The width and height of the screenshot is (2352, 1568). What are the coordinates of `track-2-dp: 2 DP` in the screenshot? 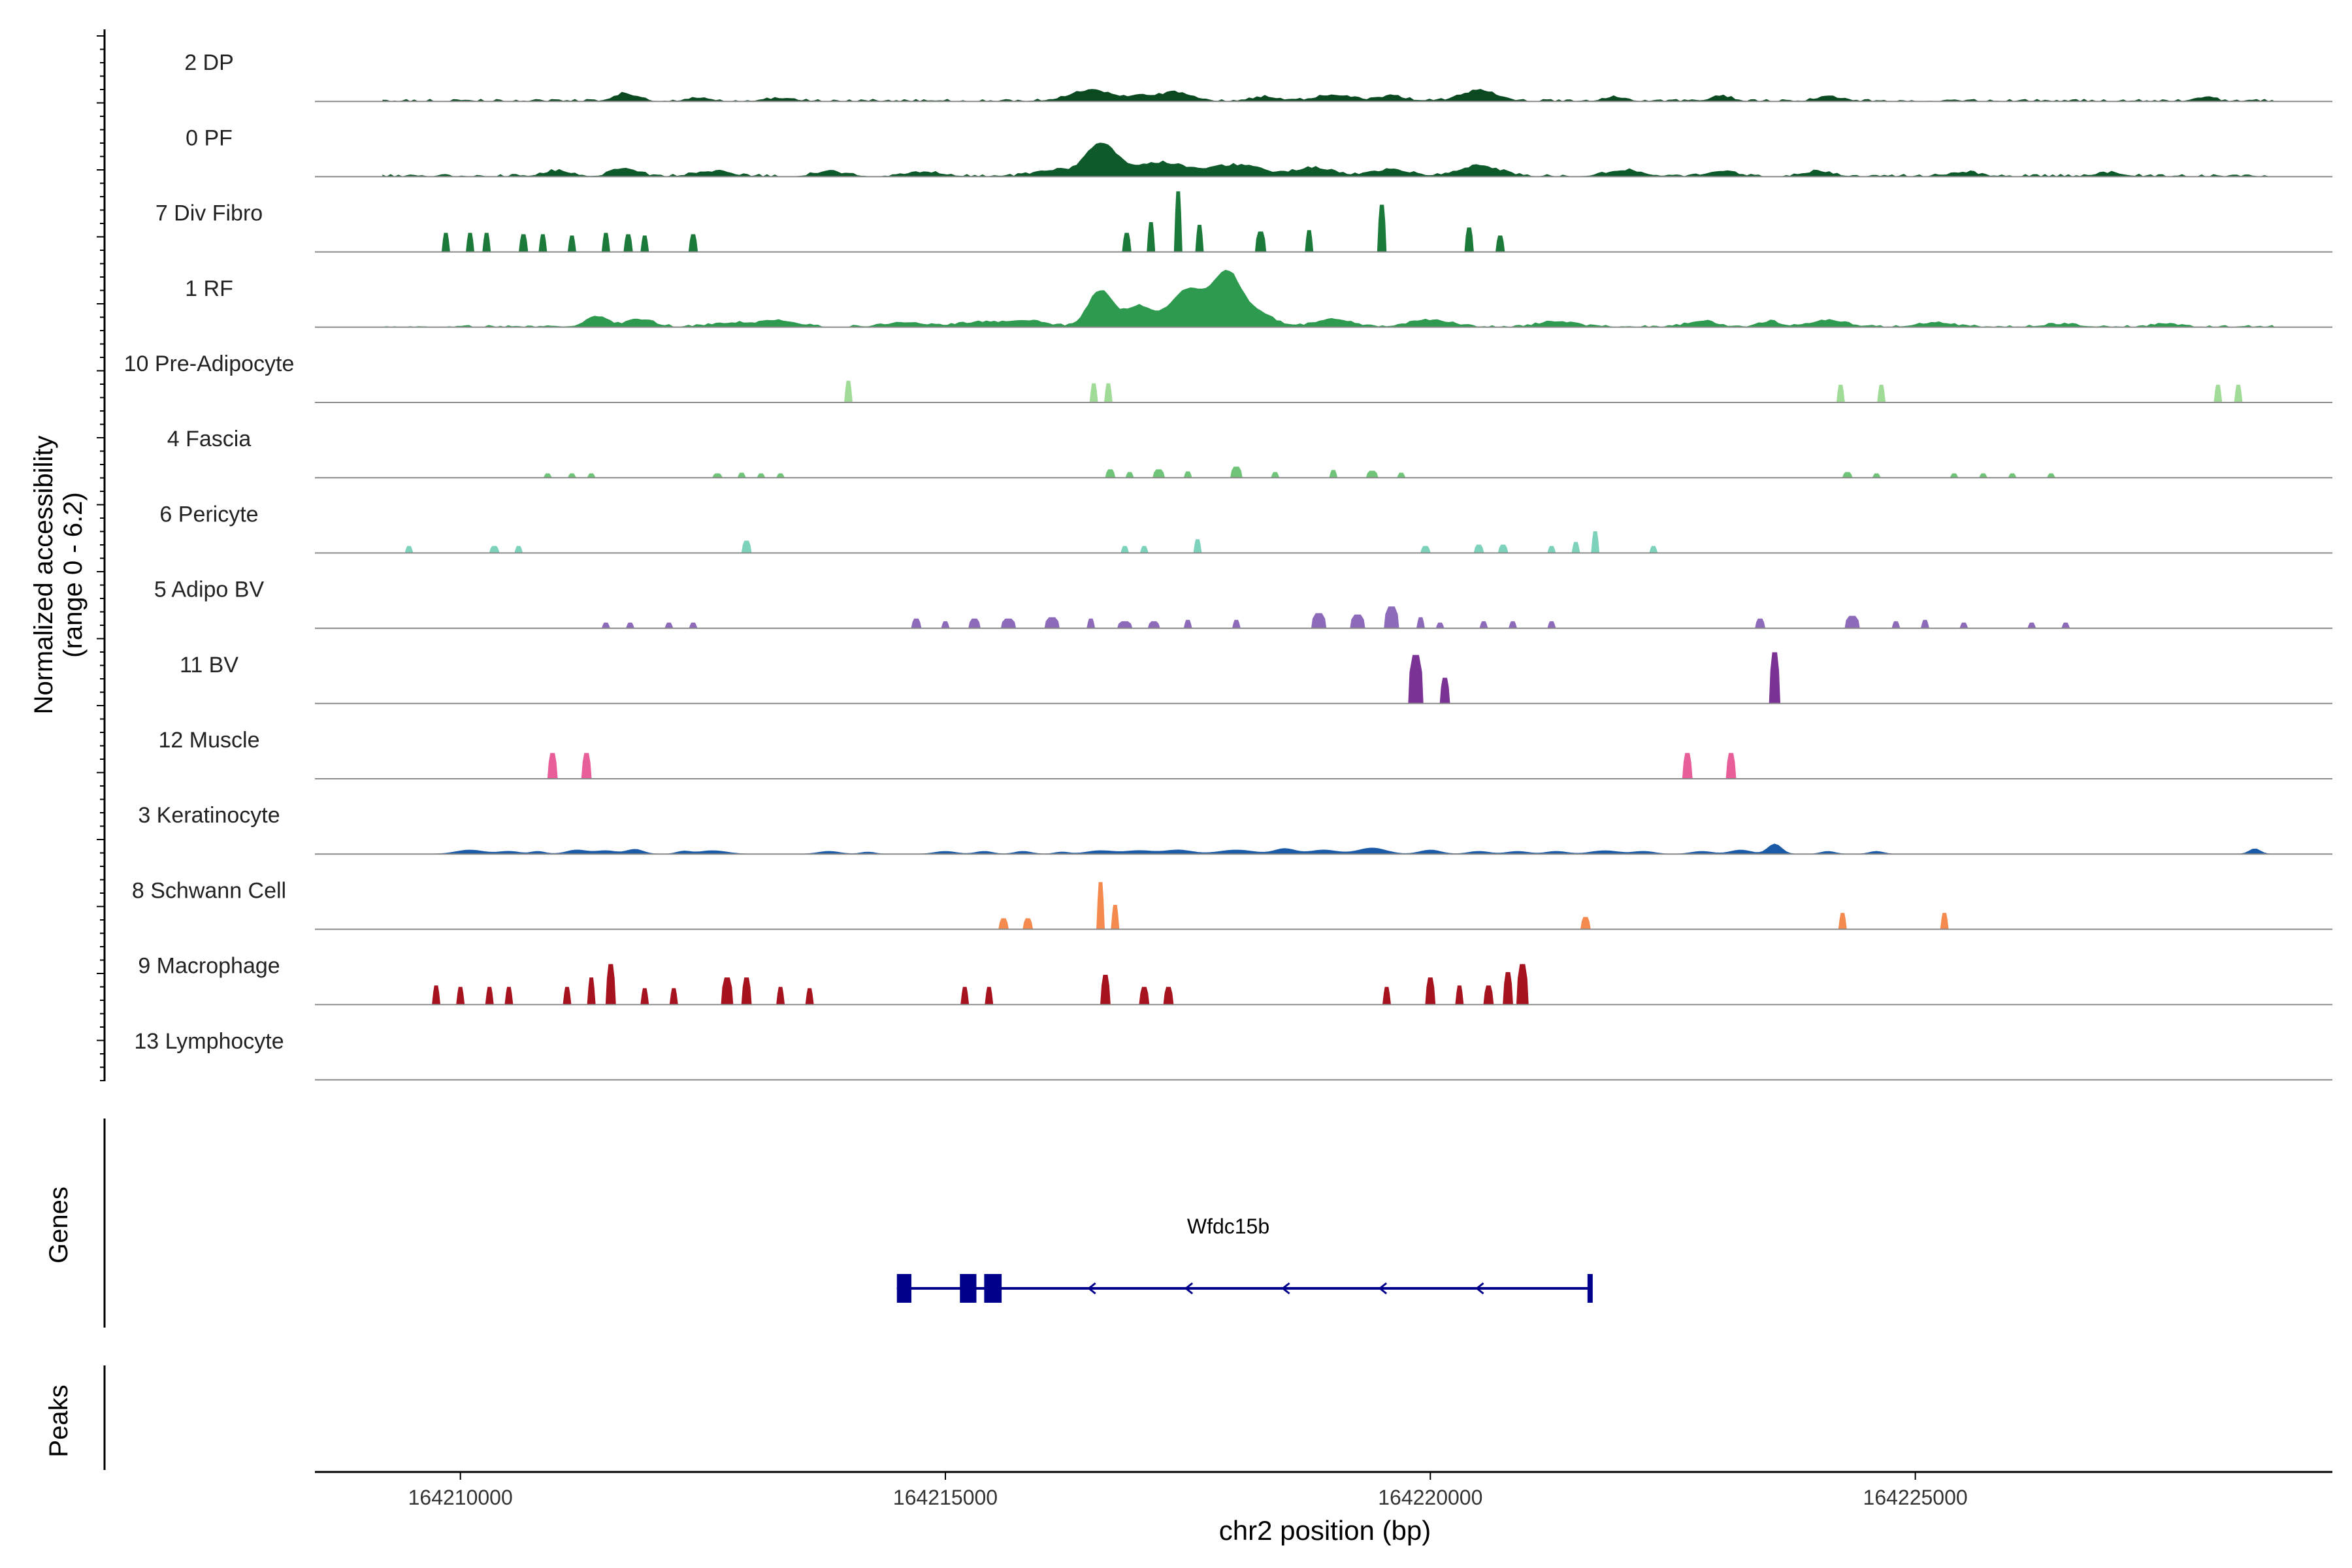 It's located at (1258, 76).